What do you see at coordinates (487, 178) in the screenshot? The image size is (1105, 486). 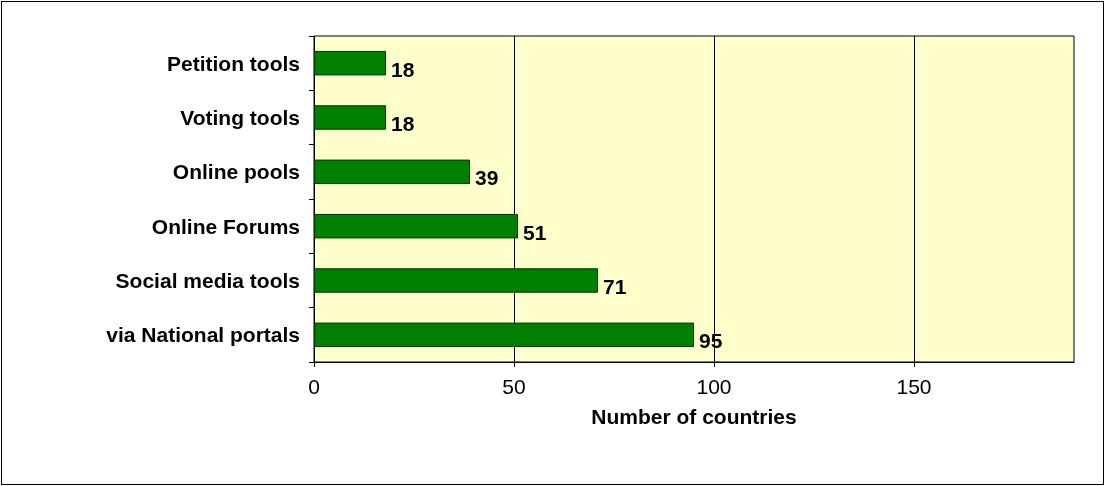 I see `data-label: 39` at bounding box center [487, 178].